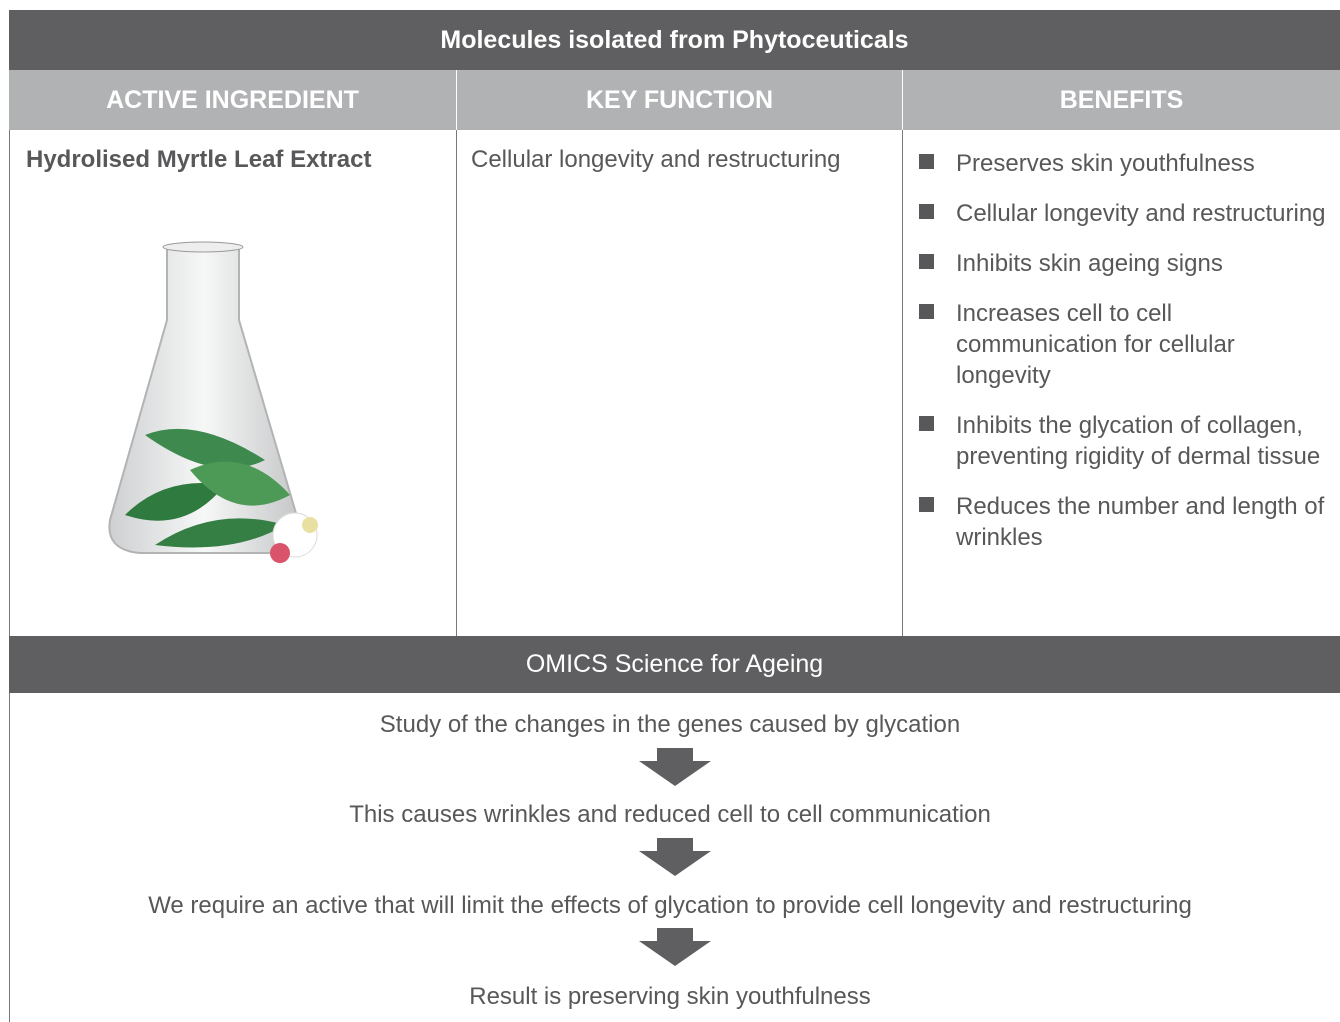  What do you see at coordinates (679, 100) in the screenshot?
I see `column-header: KEY FUNCTION` at bounding box center [679, 100].